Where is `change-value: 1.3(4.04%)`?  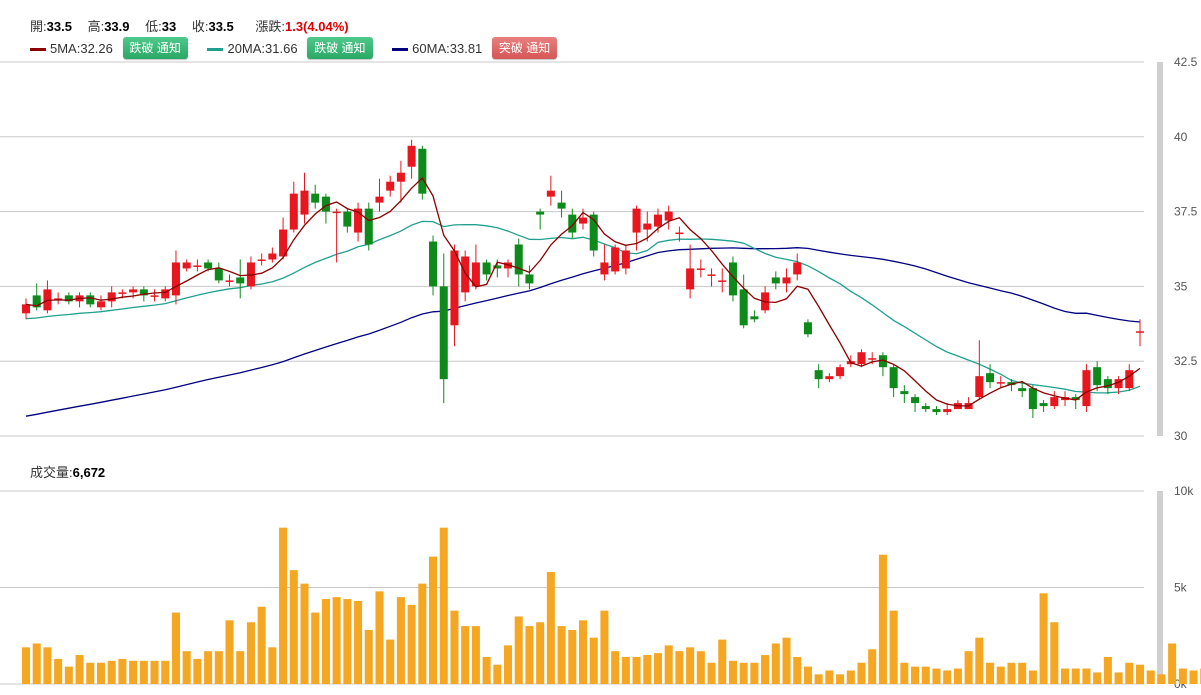 change-value: 1.3(4.04%) is located at coordinates (317, 26).